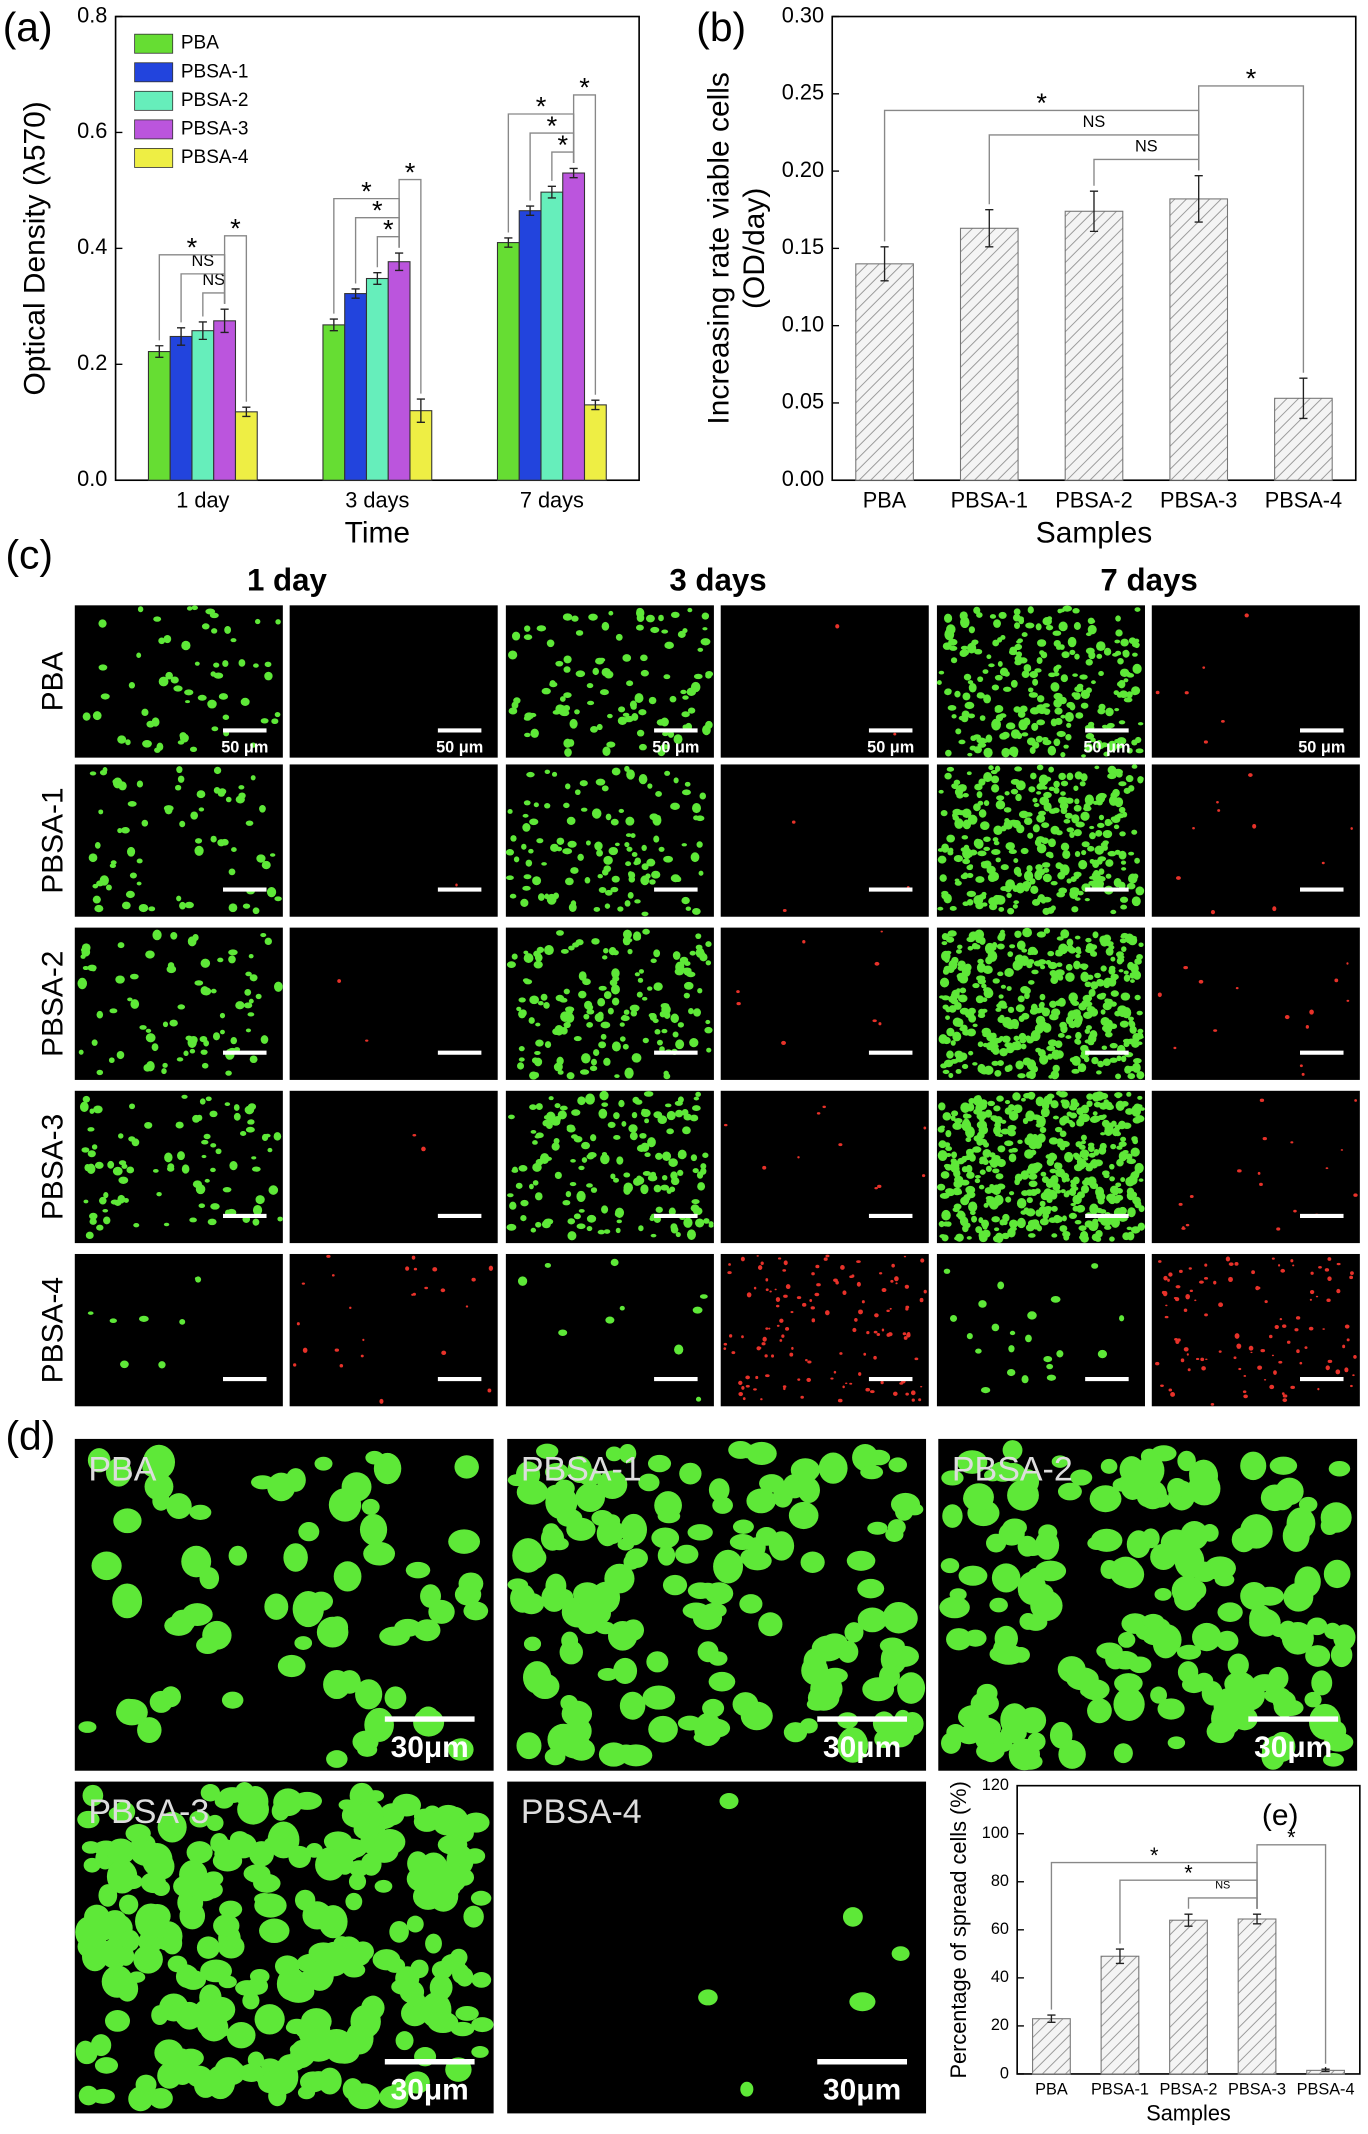  What do you see at coordinates (1255, 840) in the screenshot?
I see `micrograph` at bounding box center [1255, 840].